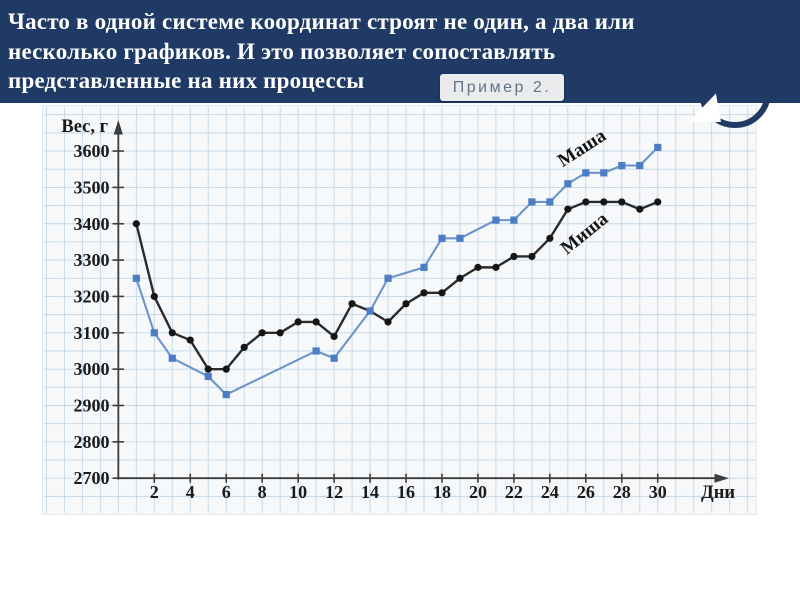  I want to click on y-tick-label: 2700, so click(92, 478).